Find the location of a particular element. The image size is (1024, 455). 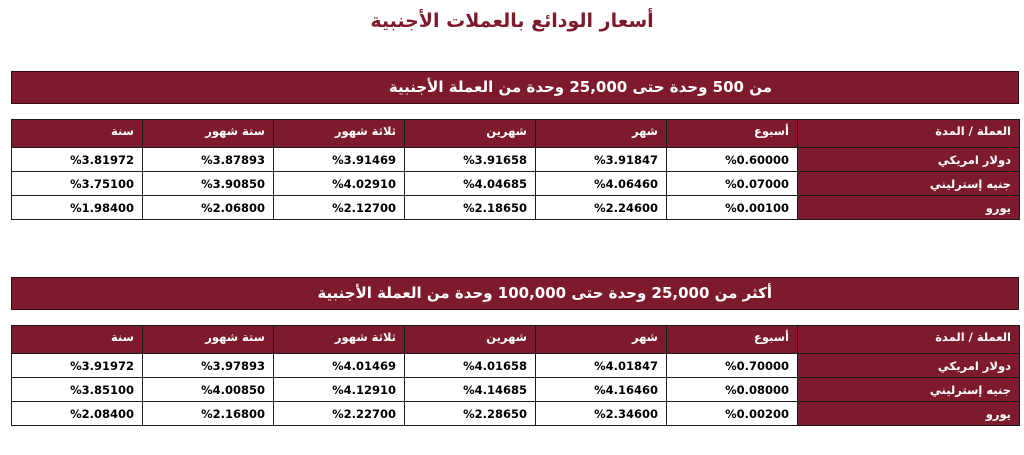

rate-cell: %1.98400 is located at coordinates (77, 207).